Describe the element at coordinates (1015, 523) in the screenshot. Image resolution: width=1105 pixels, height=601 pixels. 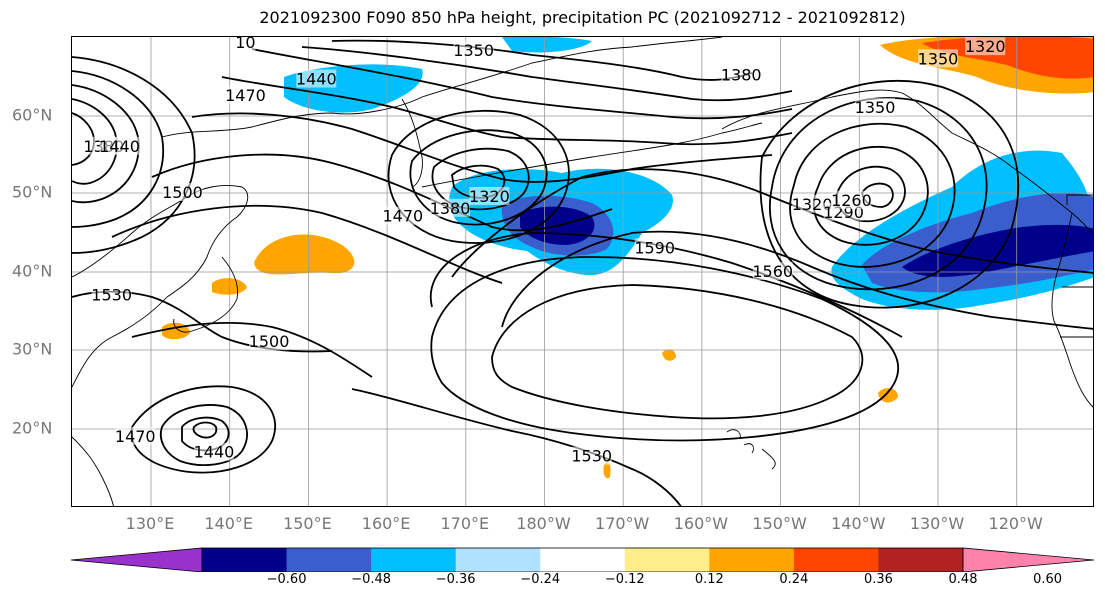
I see `longitude-tick-label: 120°W` at that location.